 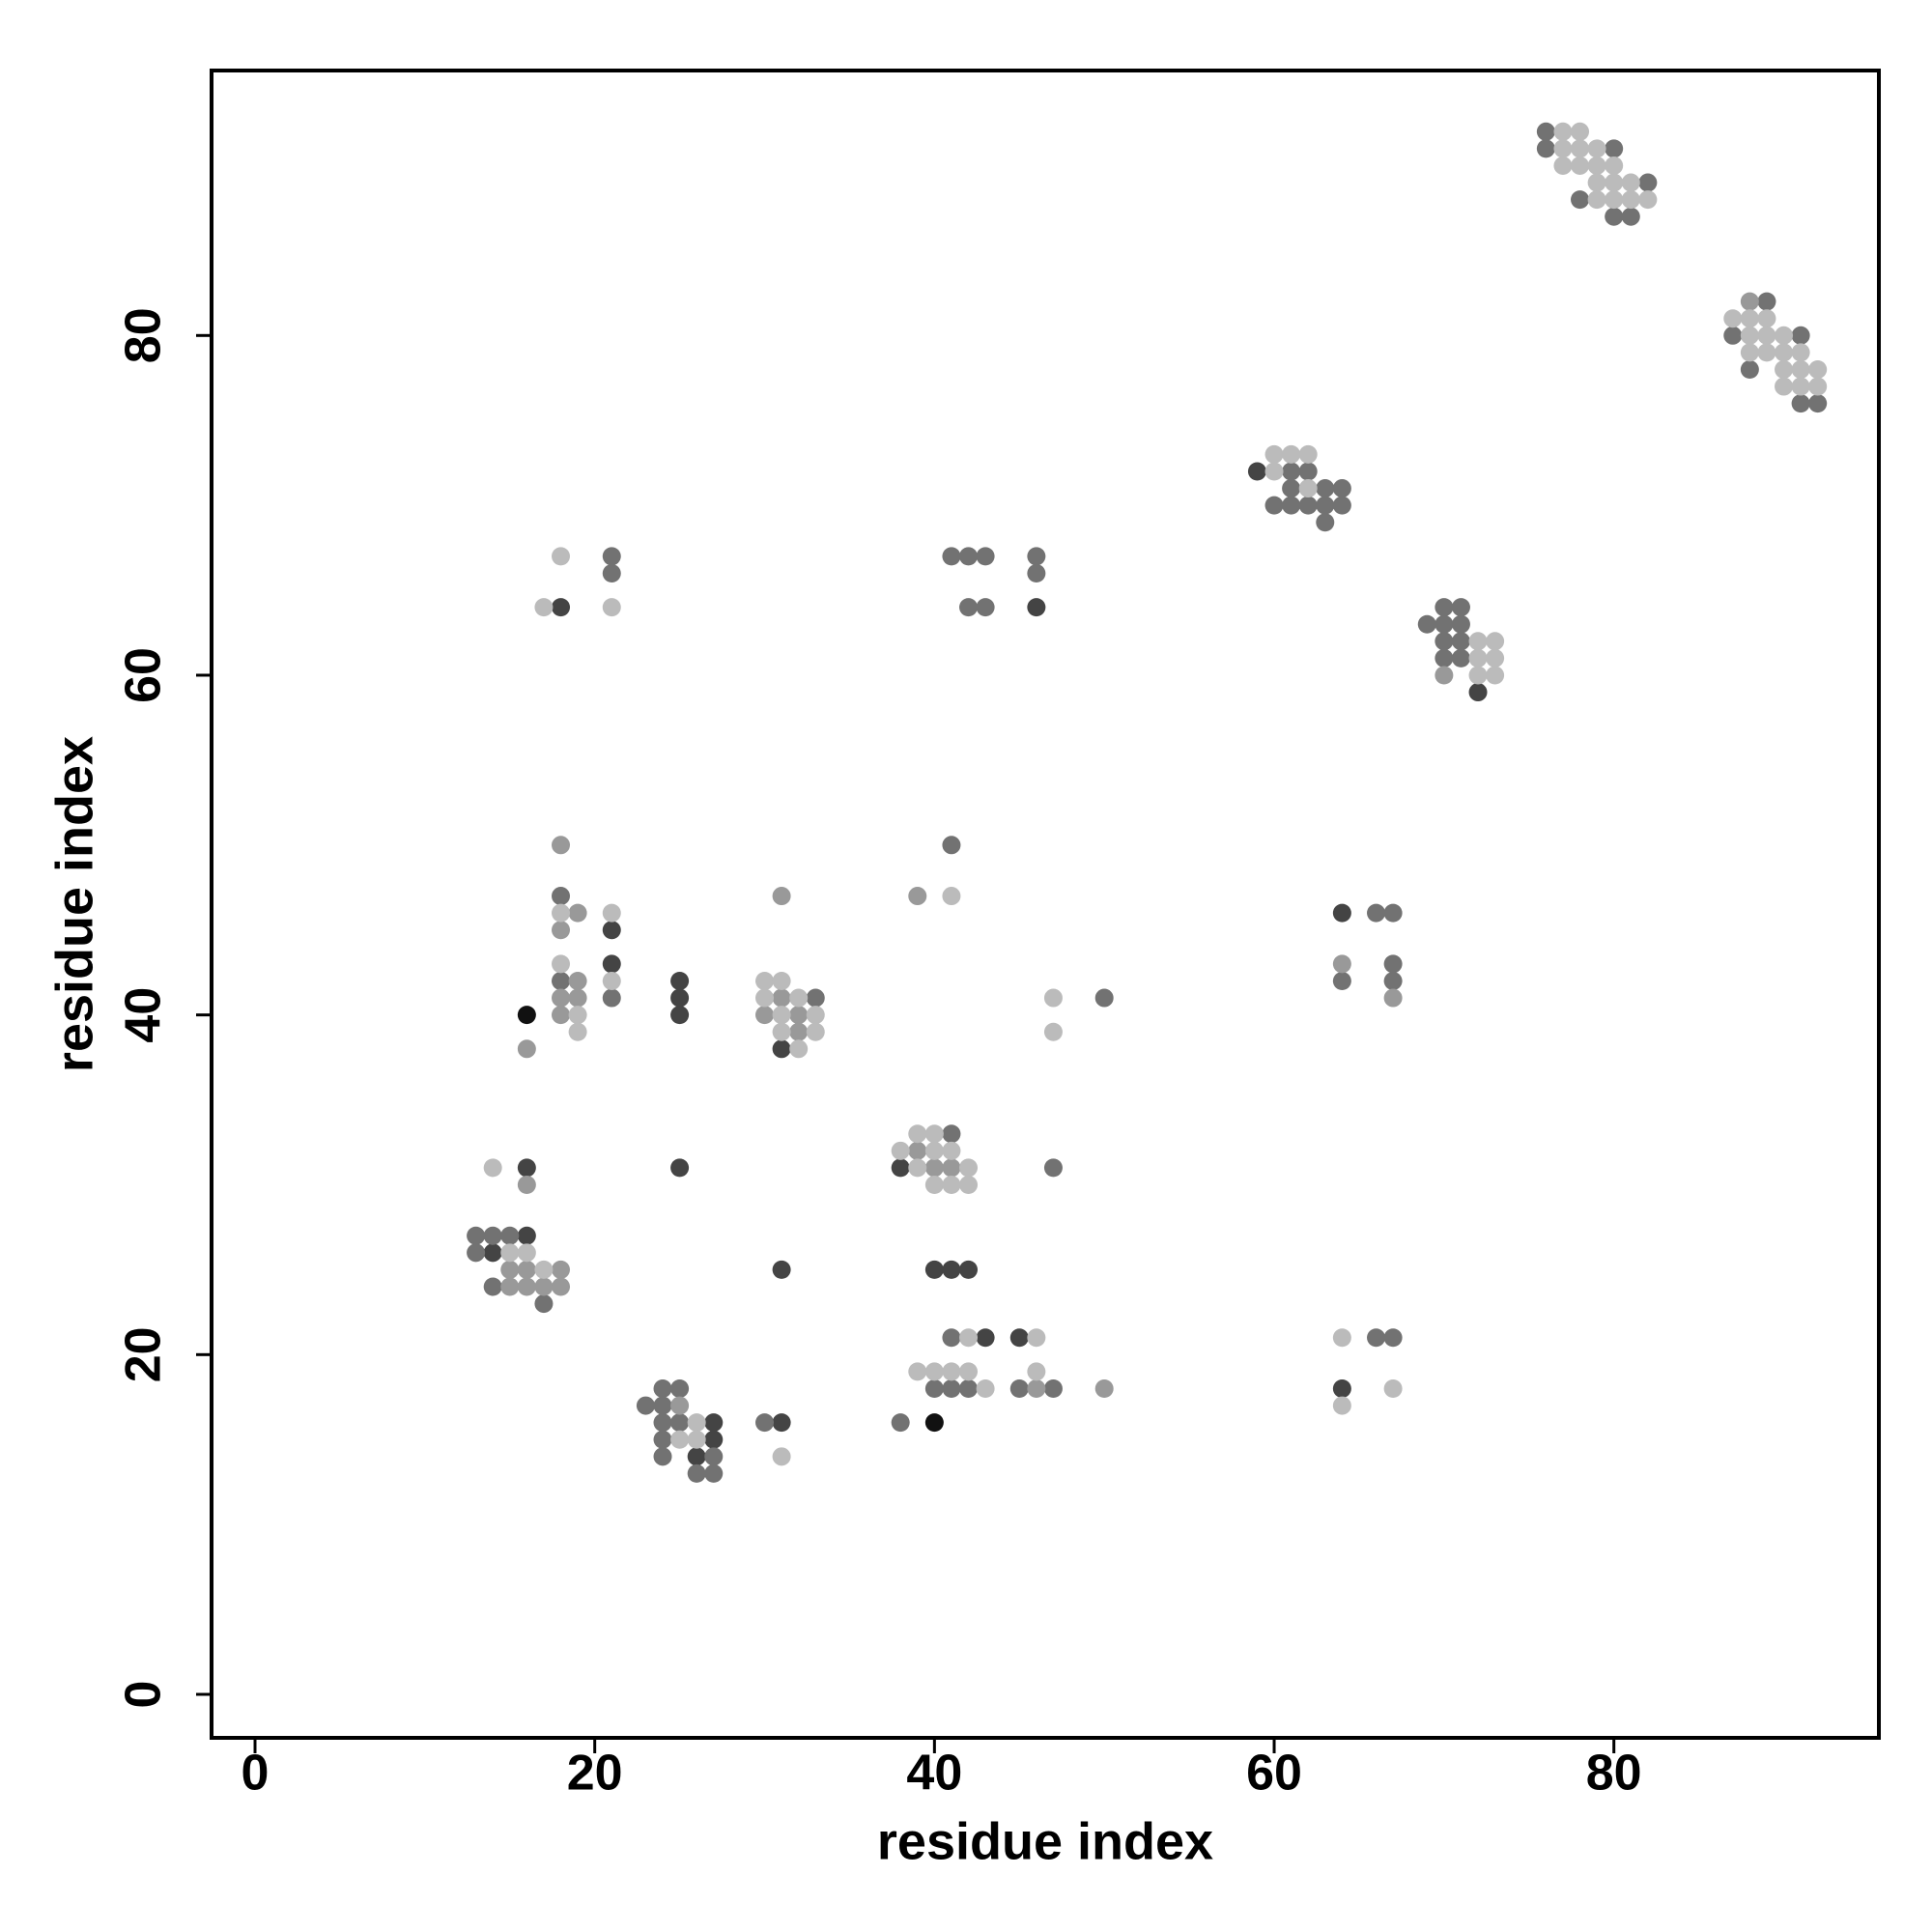 What do you see at coordinates (1614, 1774) in the screenshot?
I see `x-tick-label: 80` at bounding box center [1614, 1774].